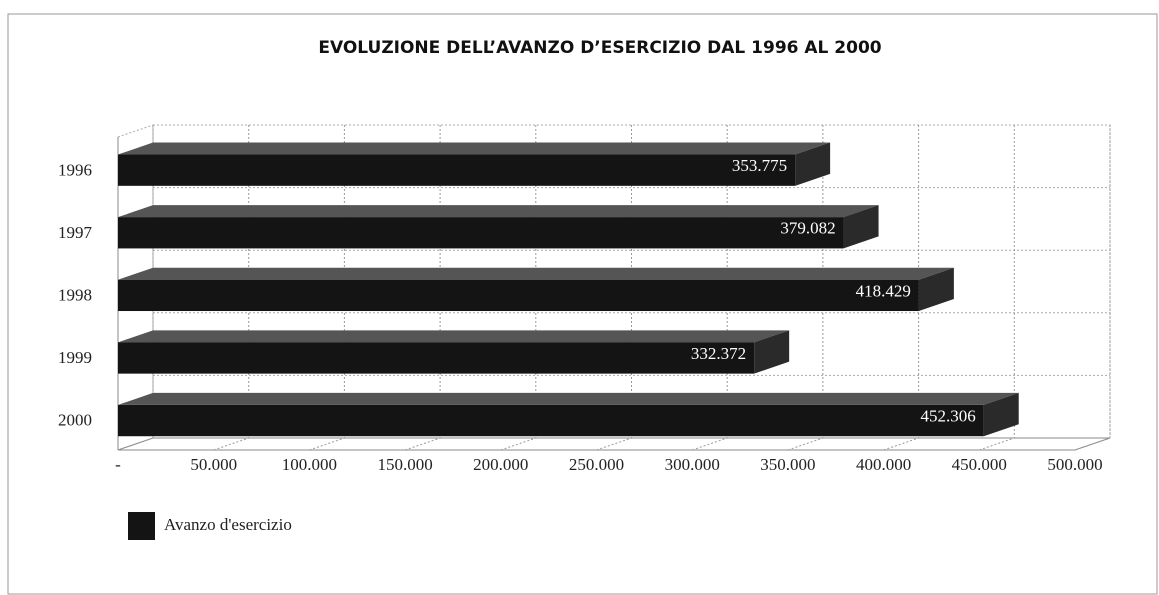 Image resolution: width=1159 pixels, height=595 pixels. Describe the element at coordinates (1074, 464) in the screenshot. I see `x-tick-label: 500.000` at that location.